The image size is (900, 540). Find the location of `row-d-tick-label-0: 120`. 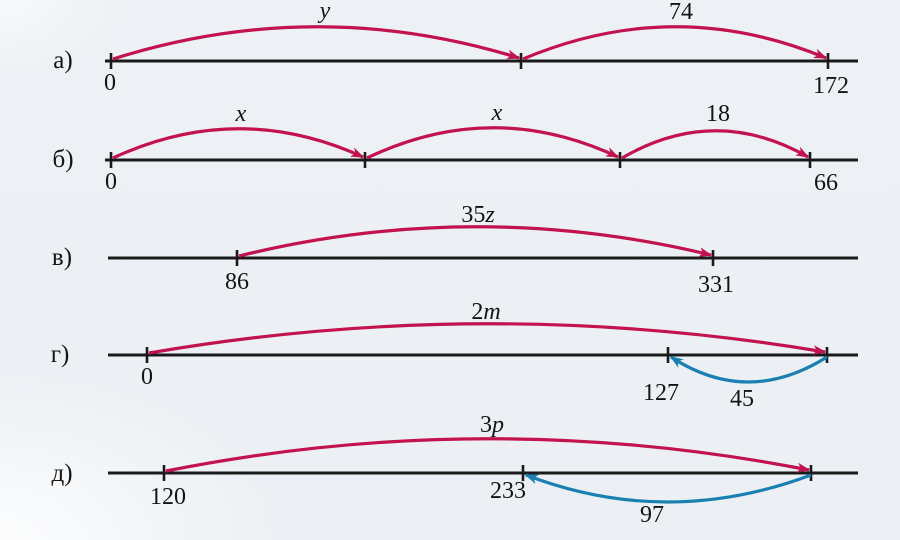

row-d-tick-label-0: 120 is located at coordinates (168, 497).